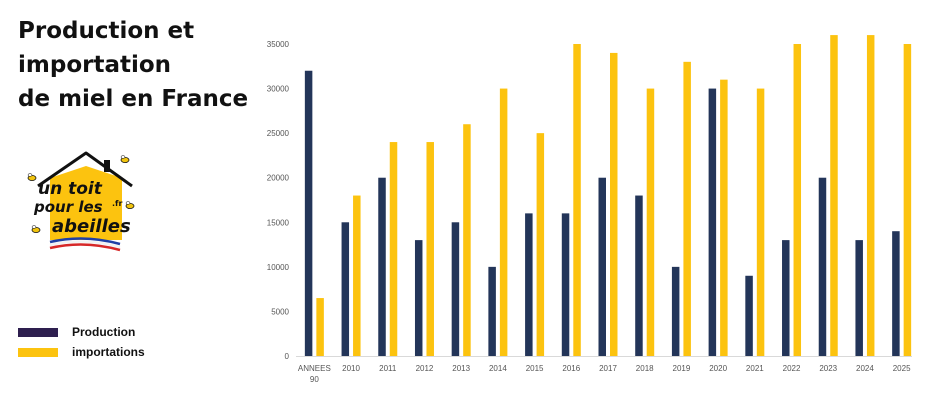 This screenshot has height=400, width=948. What do you see at coordinates (38, 332) in the screenshot?
I see `legend-swatch-production` at bounding box center [38, 332].